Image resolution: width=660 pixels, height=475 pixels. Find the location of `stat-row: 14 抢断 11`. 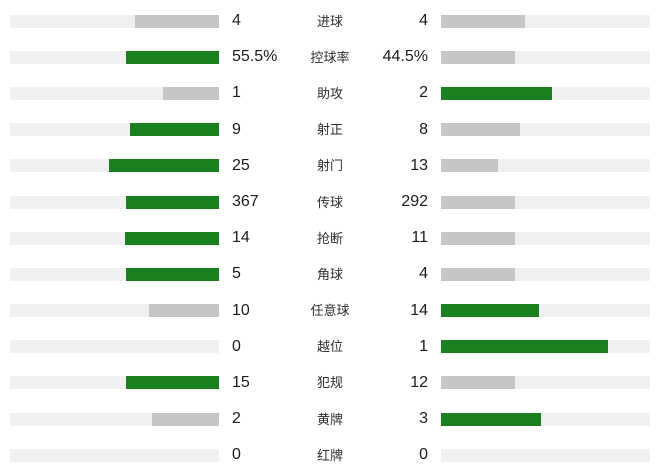

stat-row: 14 抢断 11 is located at coordinates (330, 238).